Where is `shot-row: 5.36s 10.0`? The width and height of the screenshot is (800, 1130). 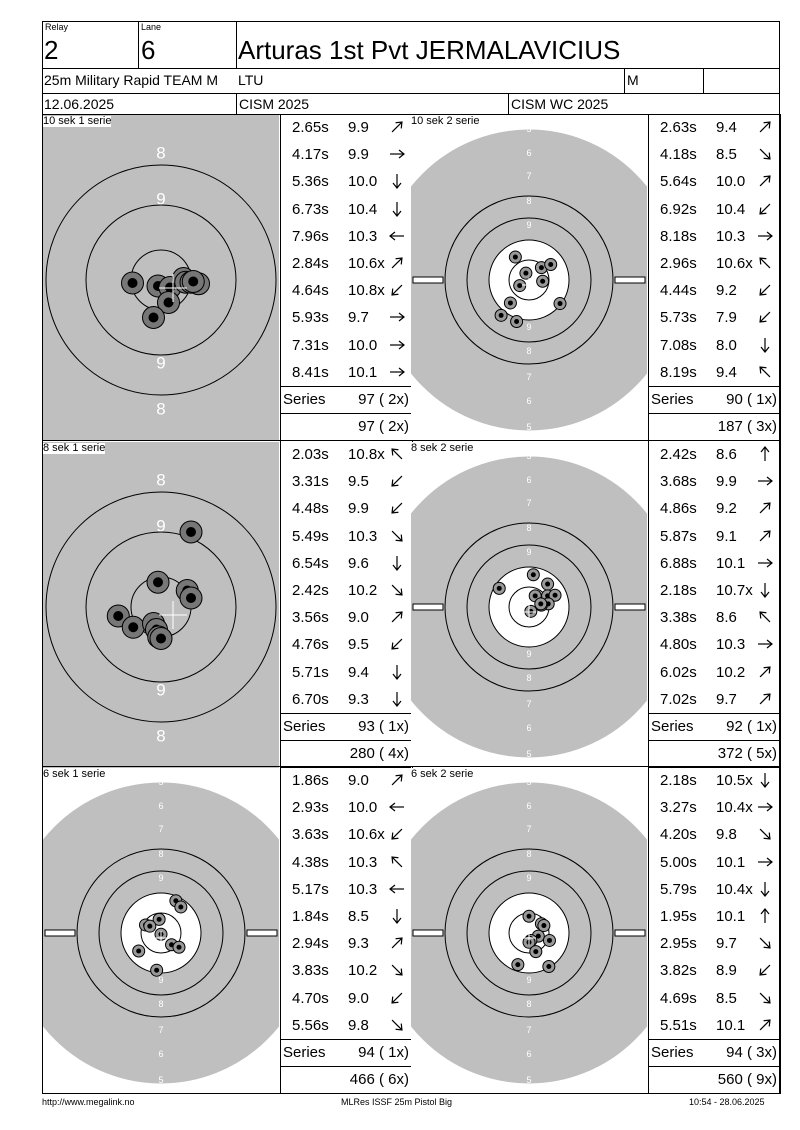
shot-row: 5.36s 10.0 is located at coordinates (346, 181).